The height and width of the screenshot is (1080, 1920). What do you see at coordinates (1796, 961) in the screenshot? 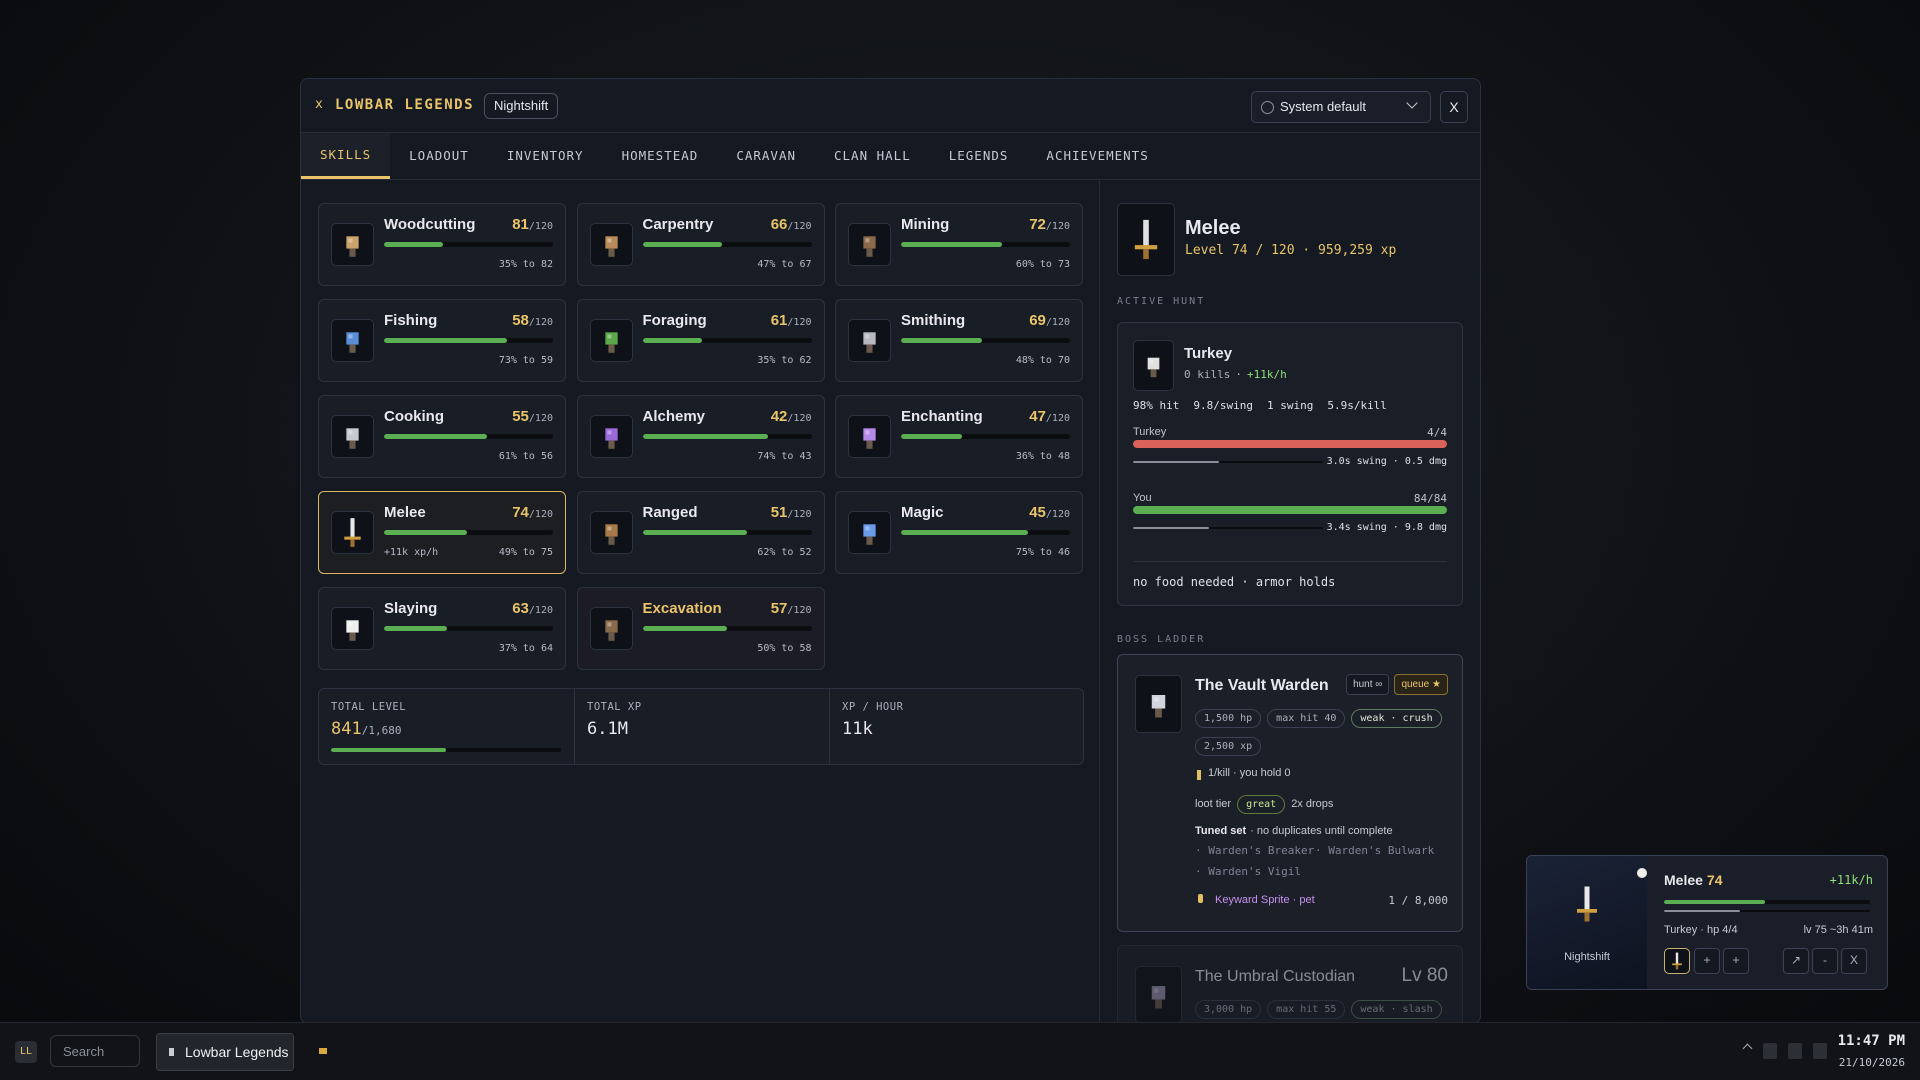
I see `widget-button: ↗` at bounding box center [1796, 961].